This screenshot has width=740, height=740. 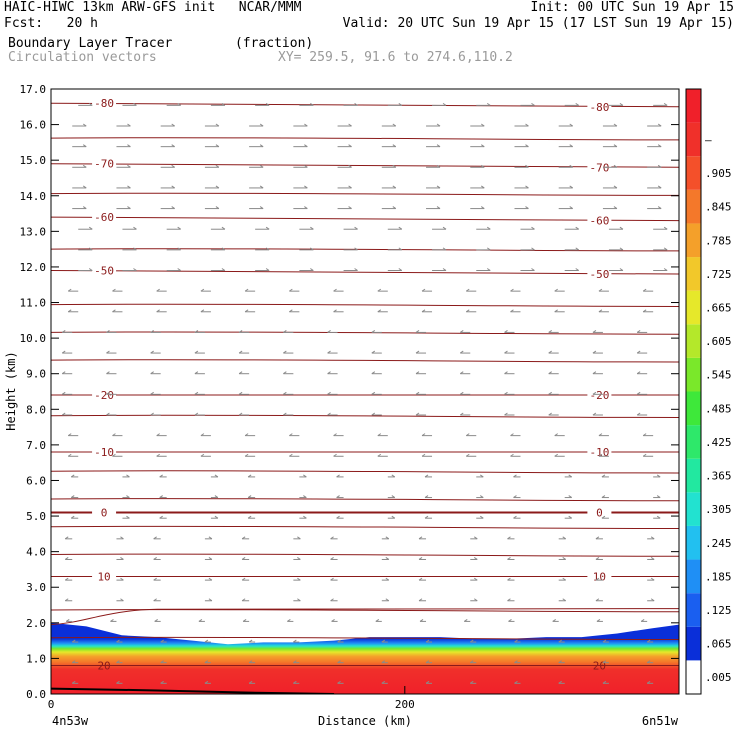 What do you see at coordinates (718, 308) in the screenshot?
I see `colorbar-label: .665` at bounding box center [718, 308].